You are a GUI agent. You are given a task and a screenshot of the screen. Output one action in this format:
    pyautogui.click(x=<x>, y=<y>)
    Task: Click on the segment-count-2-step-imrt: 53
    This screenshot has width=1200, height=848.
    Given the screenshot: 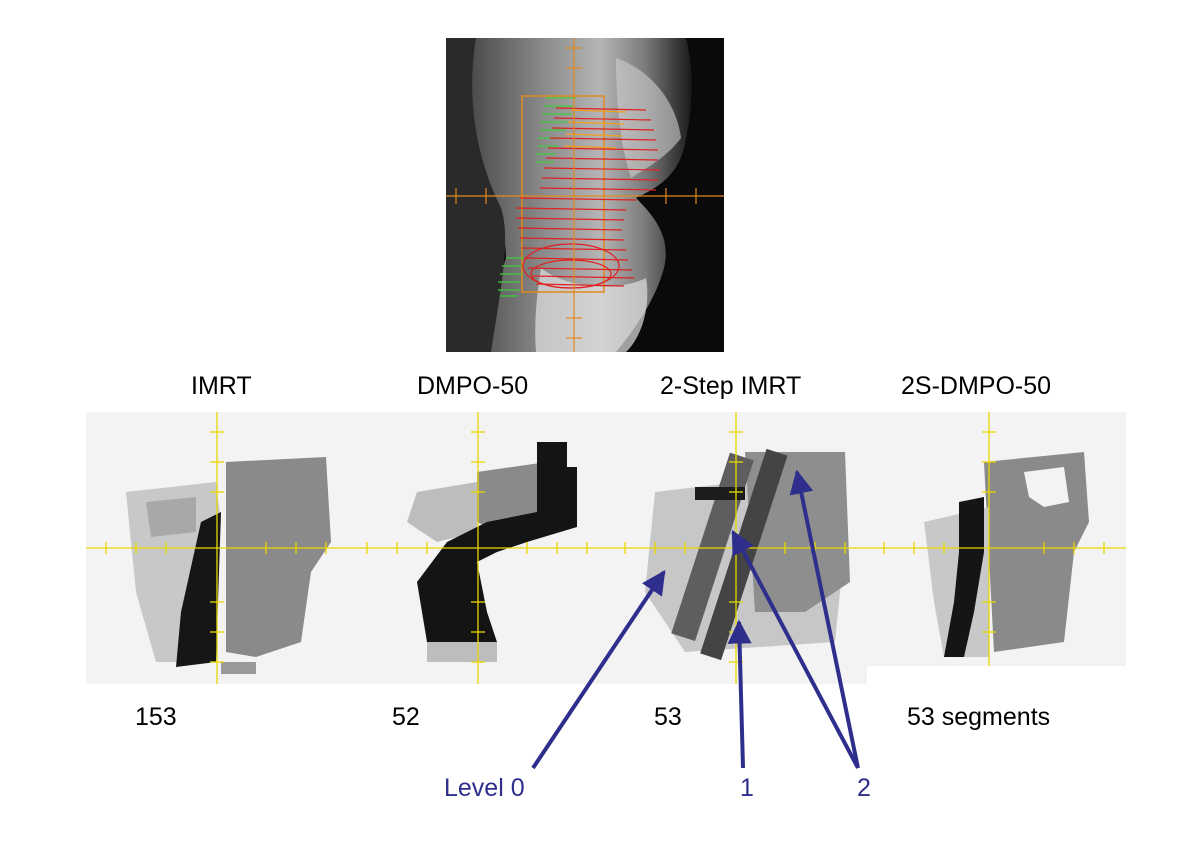 What is the action you would take?
    pyautogui.click(x=668, y=717)
    